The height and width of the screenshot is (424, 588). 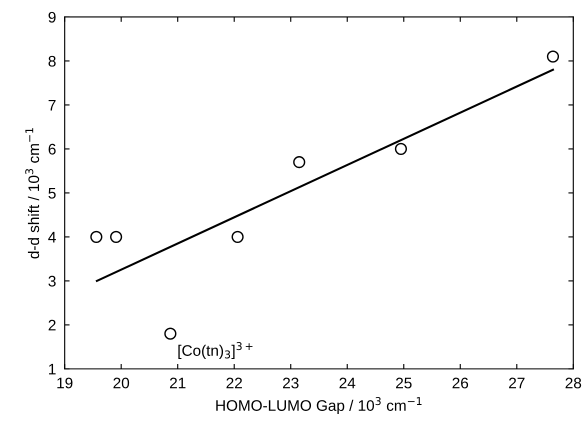 I want to click on y-tick-label: 6, so click(x=52, y=149).